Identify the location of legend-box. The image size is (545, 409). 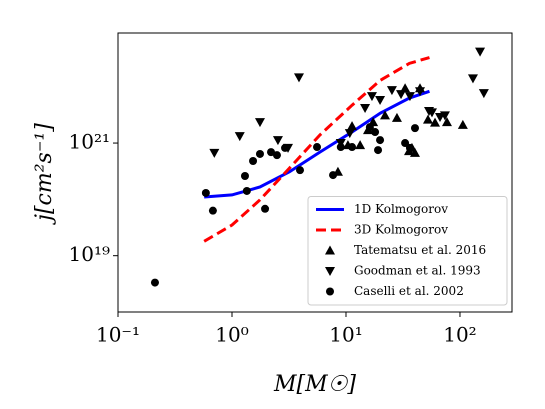
(407, 251).